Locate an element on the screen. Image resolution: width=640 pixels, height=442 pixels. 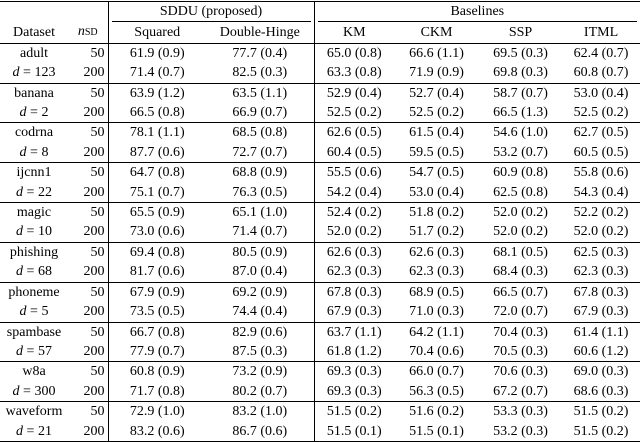
method-header-2: KM is located at coordinates (354, 33).